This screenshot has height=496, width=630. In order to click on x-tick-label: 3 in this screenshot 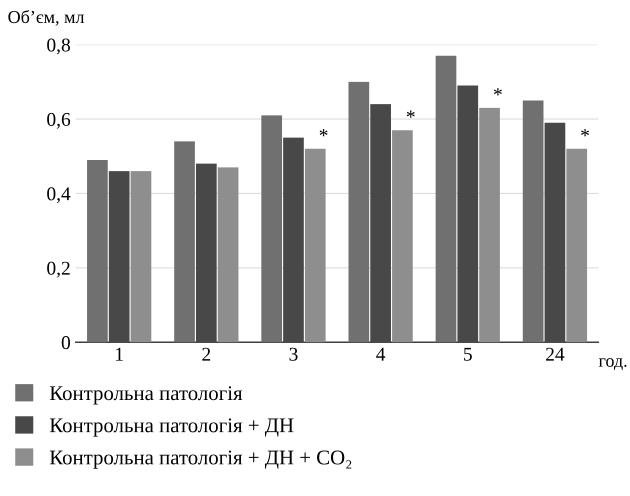, I will do `click(294, 354)`.